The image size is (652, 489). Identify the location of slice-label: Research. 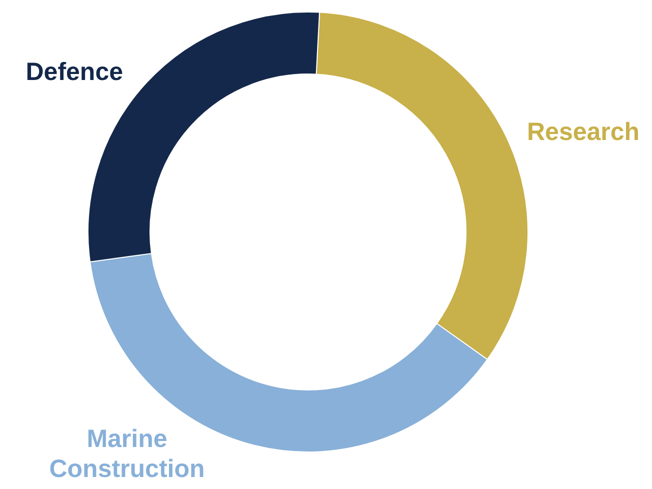
(583, 132).